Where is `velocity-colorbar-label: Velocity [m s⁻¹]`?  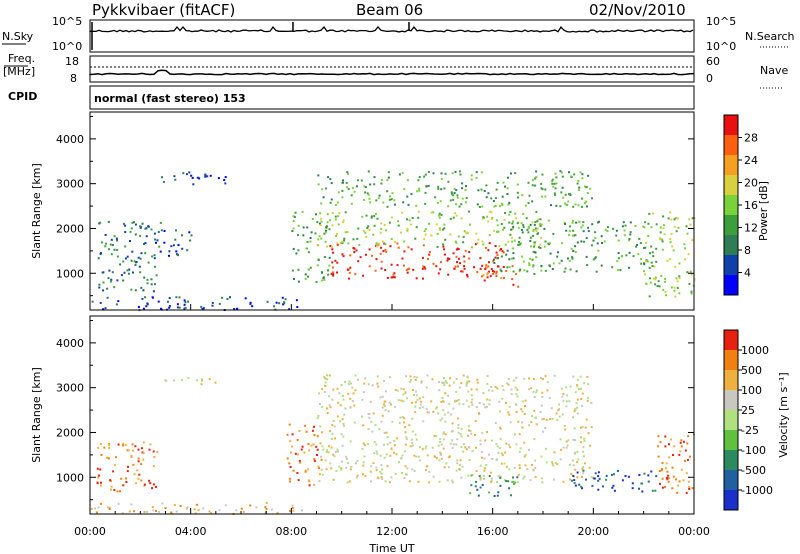
velocity-colorbar-label: Velocity [m s⁻¹] is located at coordinates (783, 414).